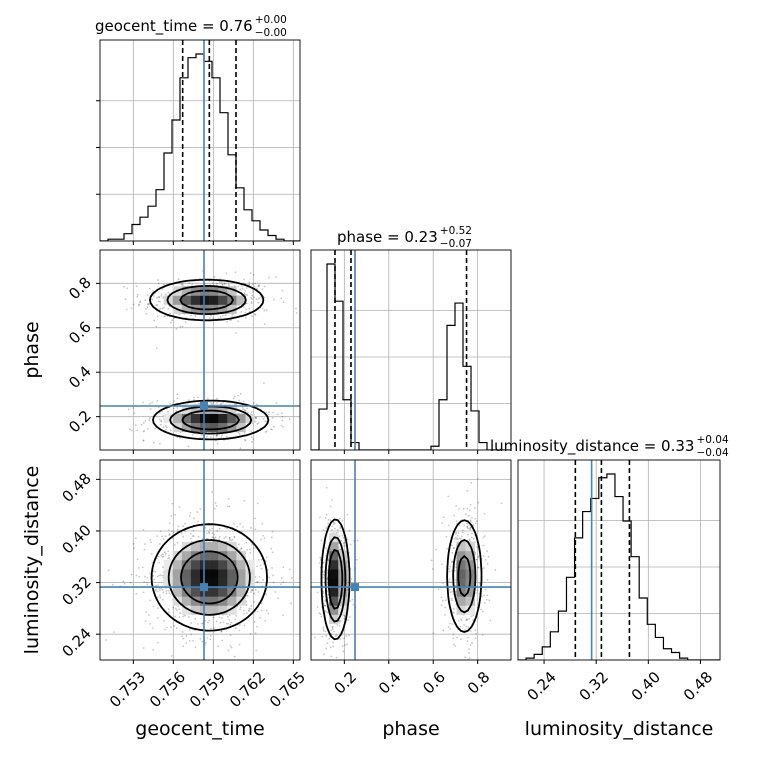  I want to click on panel-frame, so click(200, 140).